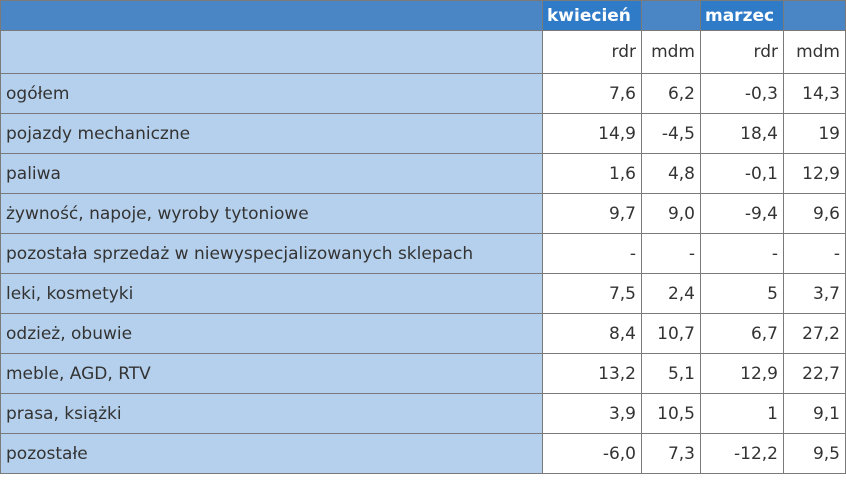 Image resolution: width=846 pixels, height=490 pixels. I want to click on row-label: prasa, książki, so click(271, 413).